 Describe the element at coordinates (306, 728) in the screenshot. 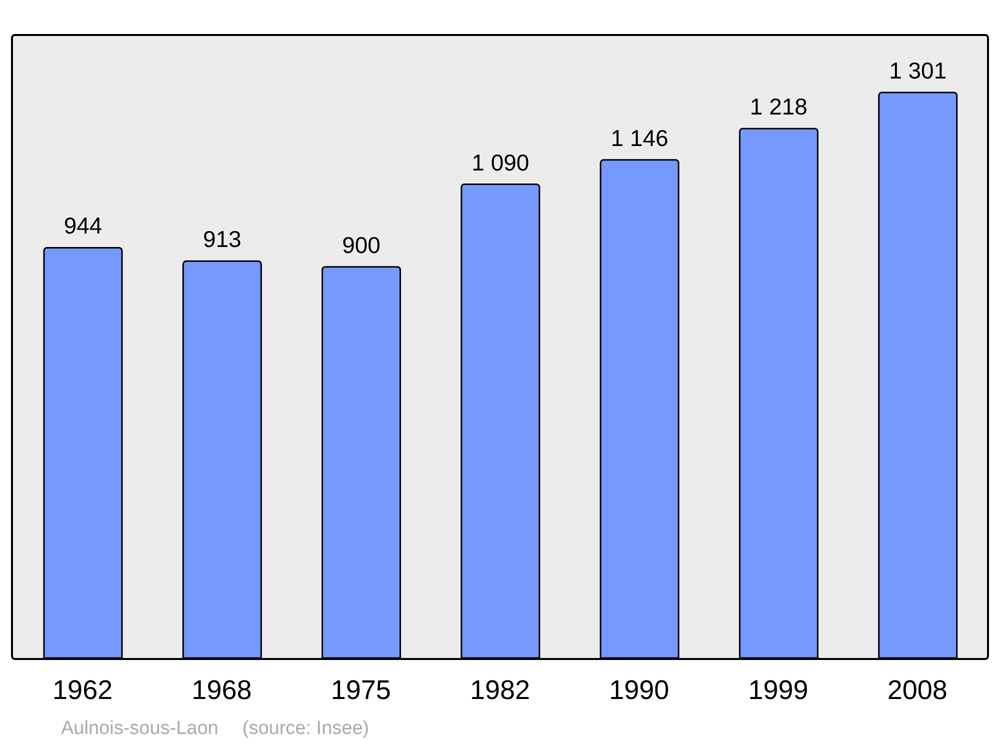

I see `text: (source: Insee)` at that location.